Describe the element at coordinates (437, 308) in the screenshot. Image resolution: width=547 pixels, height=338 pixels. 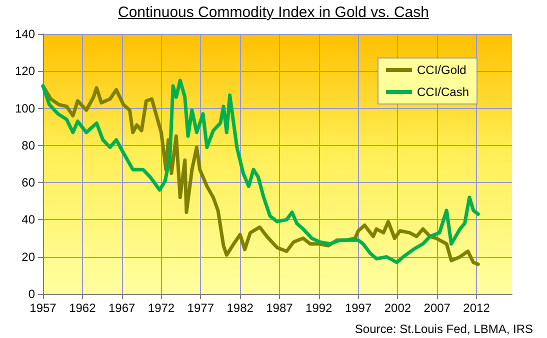
I see `x-tick-label: 2007` at that location.